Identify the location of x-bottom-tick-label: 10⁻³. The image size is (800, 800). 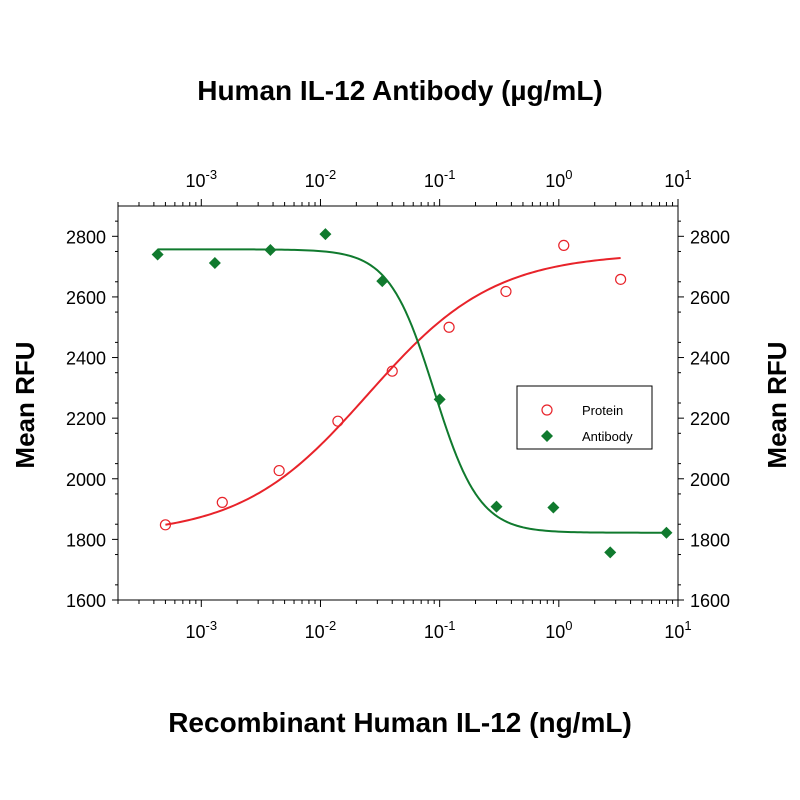
(202, 630).